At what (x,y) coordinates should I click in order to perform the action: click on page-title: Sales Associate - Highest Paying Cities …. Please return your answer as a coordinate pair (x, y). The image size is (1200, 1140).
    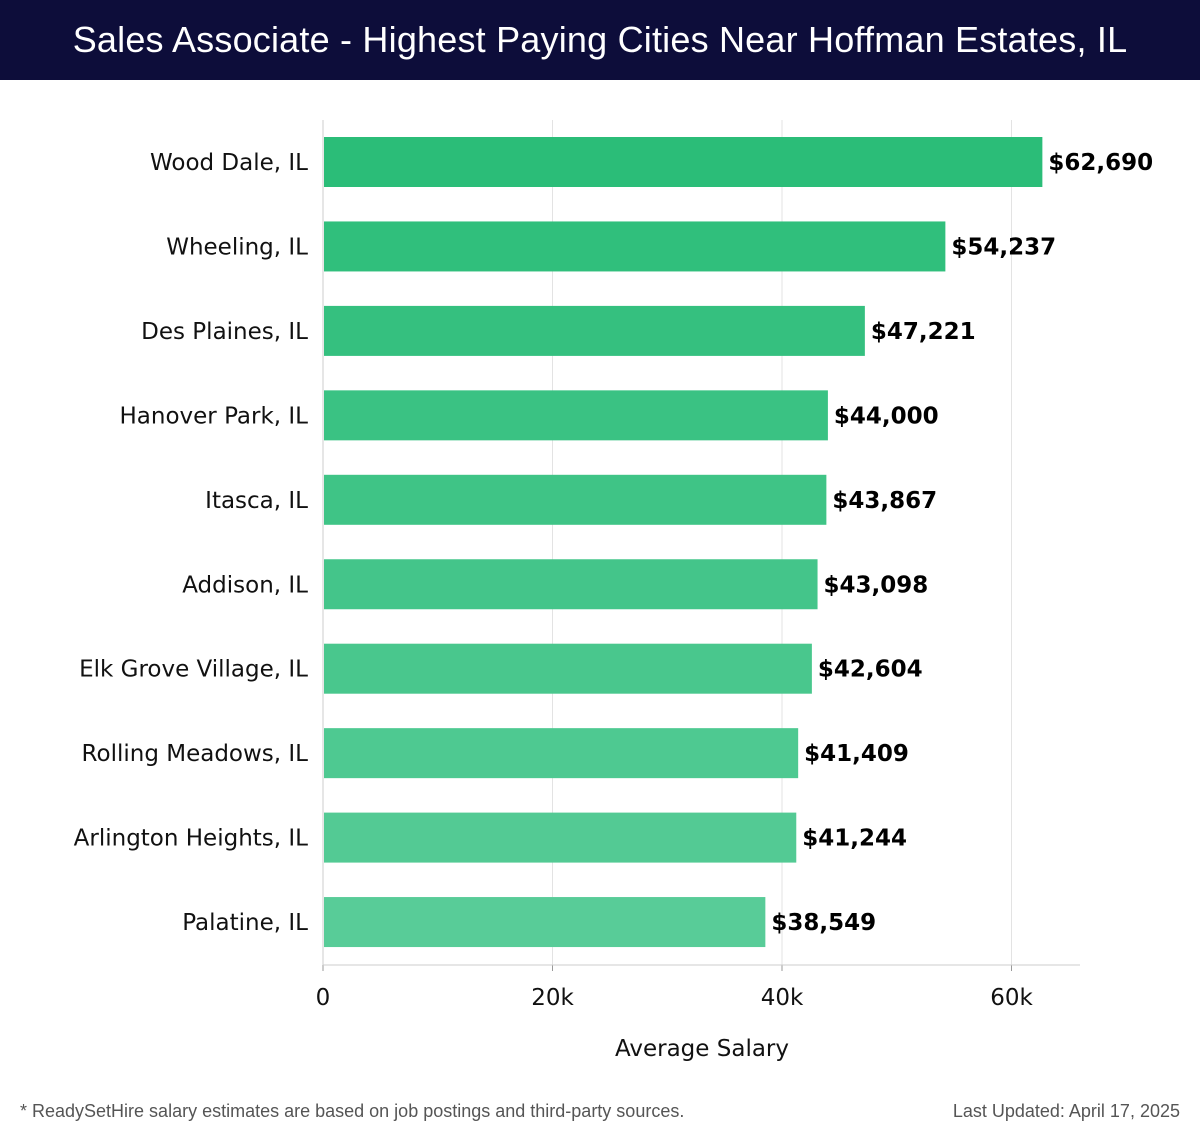
    Looking at the image, I should click on (600, 39).